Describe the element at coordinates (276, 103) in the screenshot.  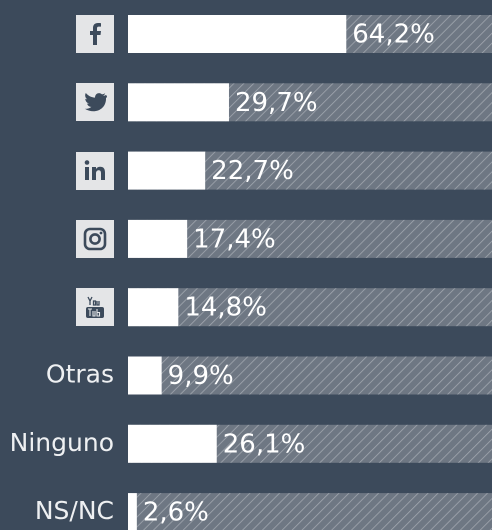
I see `value-label: 29,7%` at that location.